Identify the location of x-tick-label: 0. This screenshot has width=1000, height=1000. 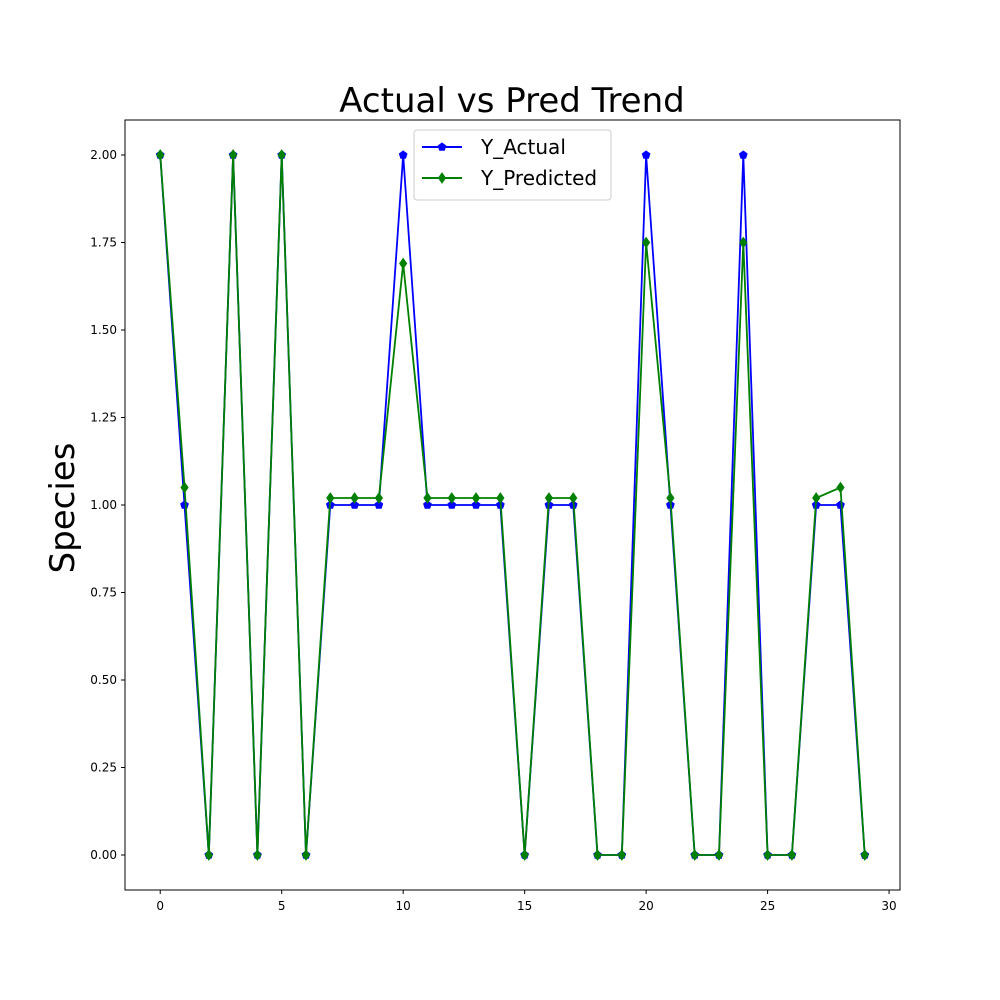
(160, 906).